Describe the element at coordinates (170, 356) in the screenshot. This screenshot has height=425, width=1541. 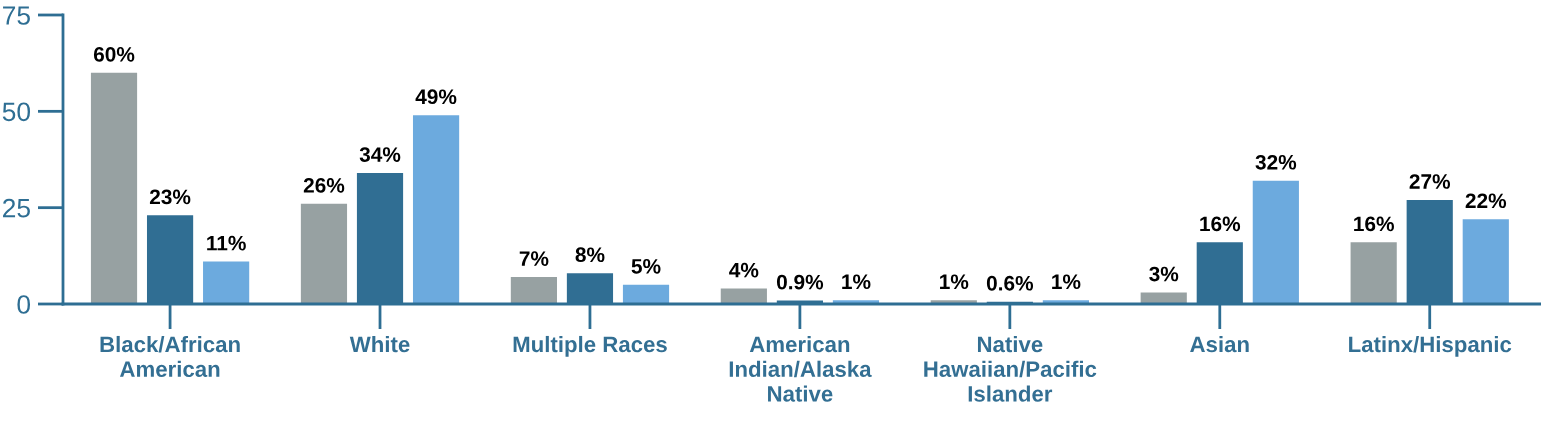
I see `x-tick-label: Black/African American` at that location.